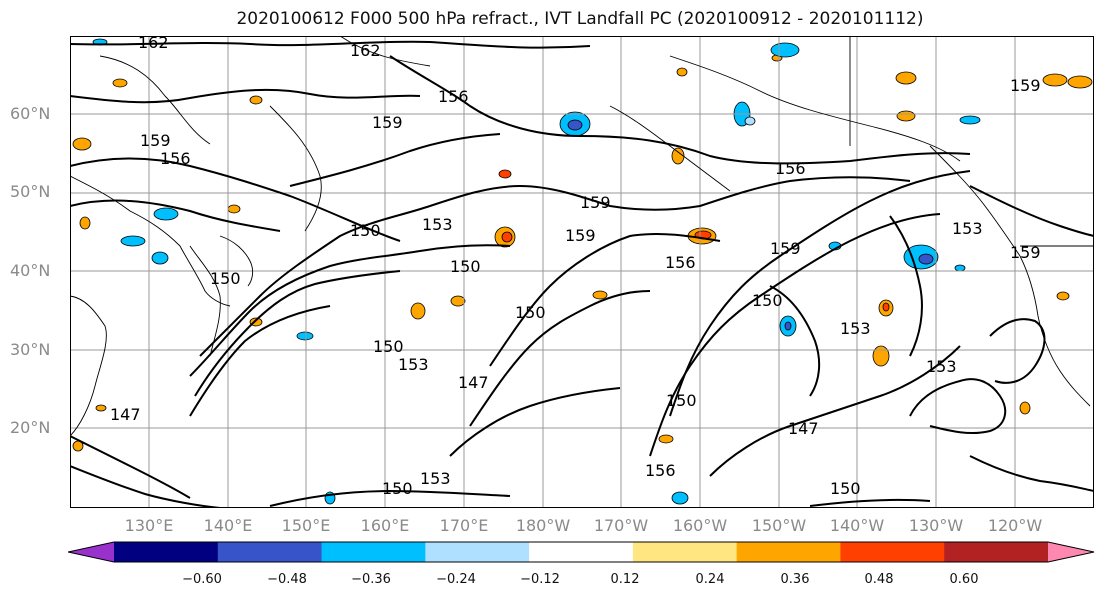 Image resolution: width=1105 pixels, height=601 pixels. I want to click on colorbar, so click(581, 552).